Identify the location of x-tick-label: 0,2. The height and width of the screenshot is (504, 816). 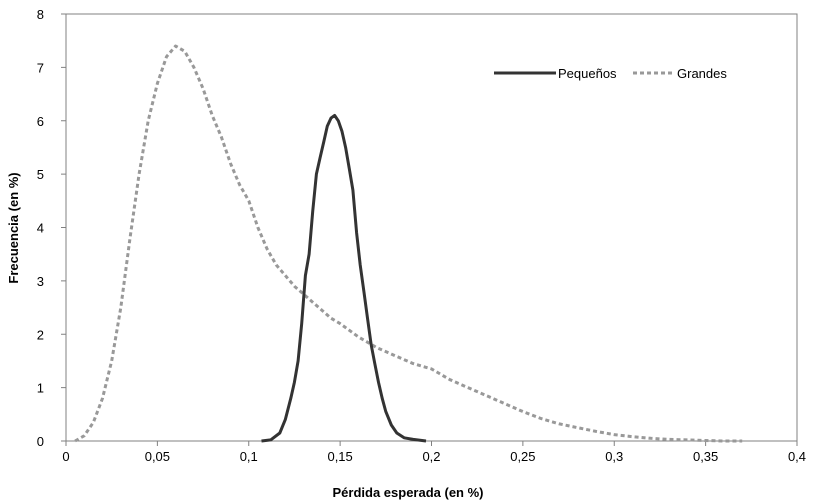
(431, 456).